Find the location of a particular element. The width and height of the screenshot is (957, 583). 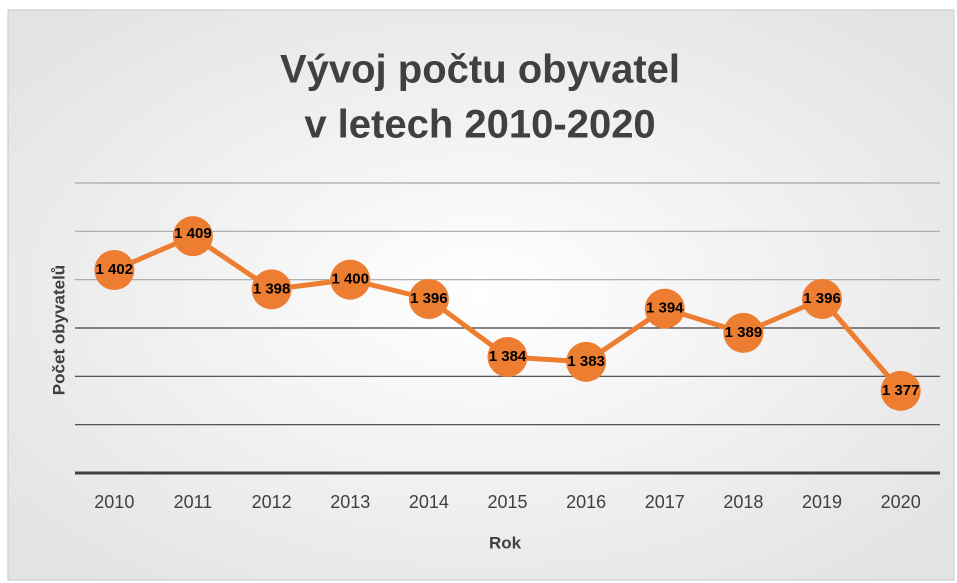

data-label: 1 394 is located at coordinates (665, 308).